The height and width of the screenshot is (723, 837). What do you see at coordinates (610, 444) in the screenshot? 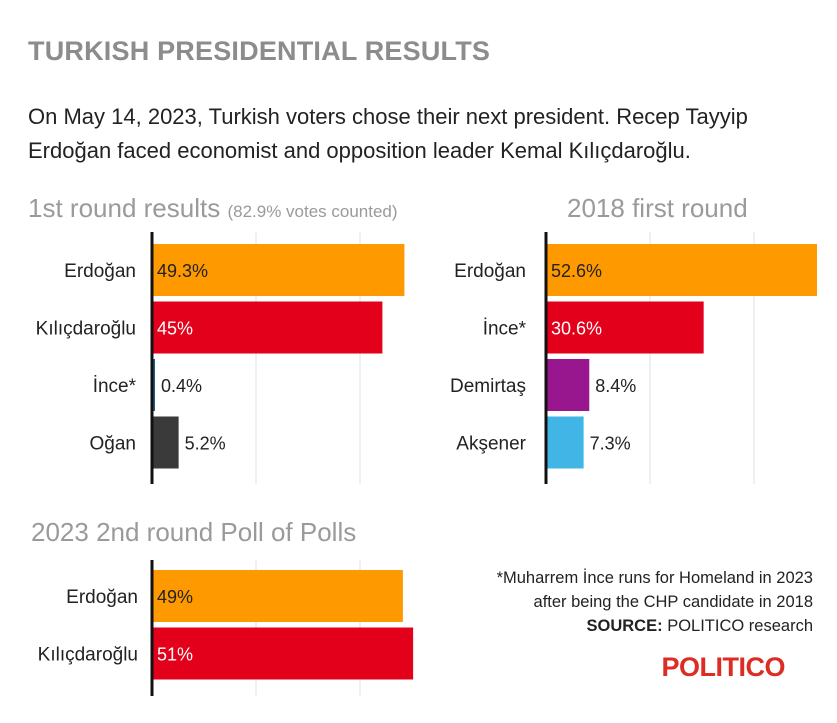
I see `value-label: 7.3%` at bounding box center [610, 444].